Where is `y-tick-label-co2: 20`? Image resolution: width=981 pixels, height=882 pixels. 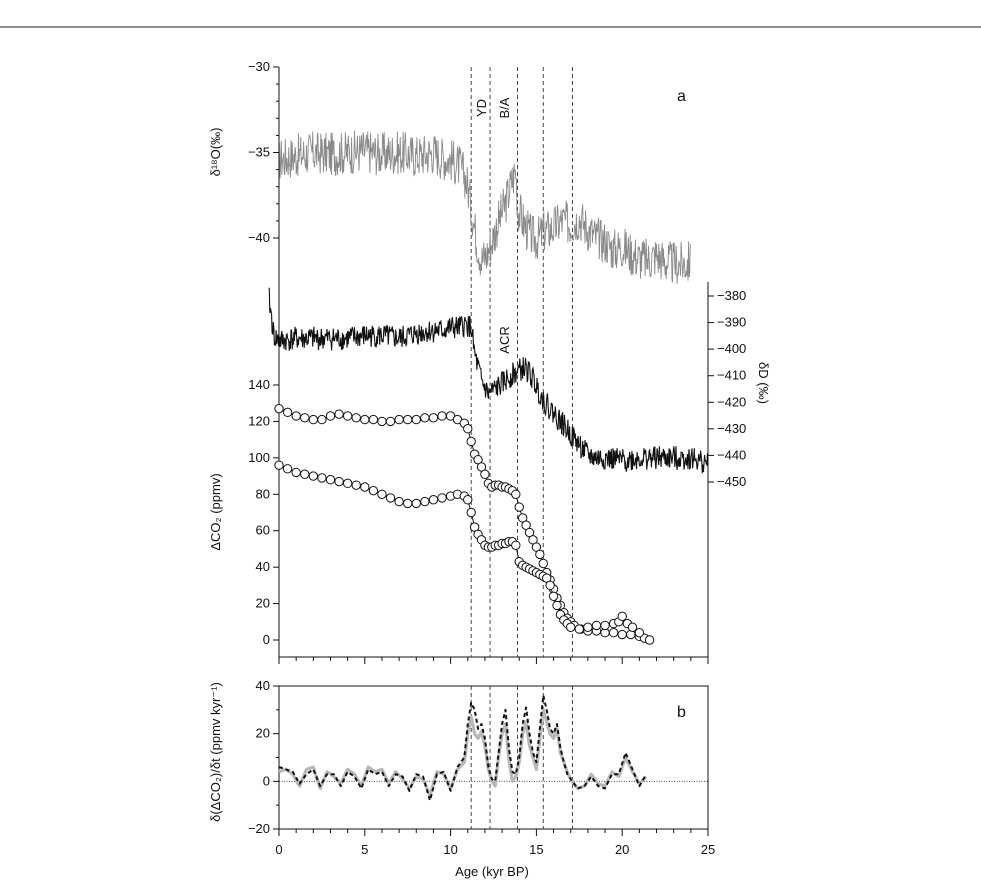 y-tick-label-co2: 20 is located at coordinates (263, 603).